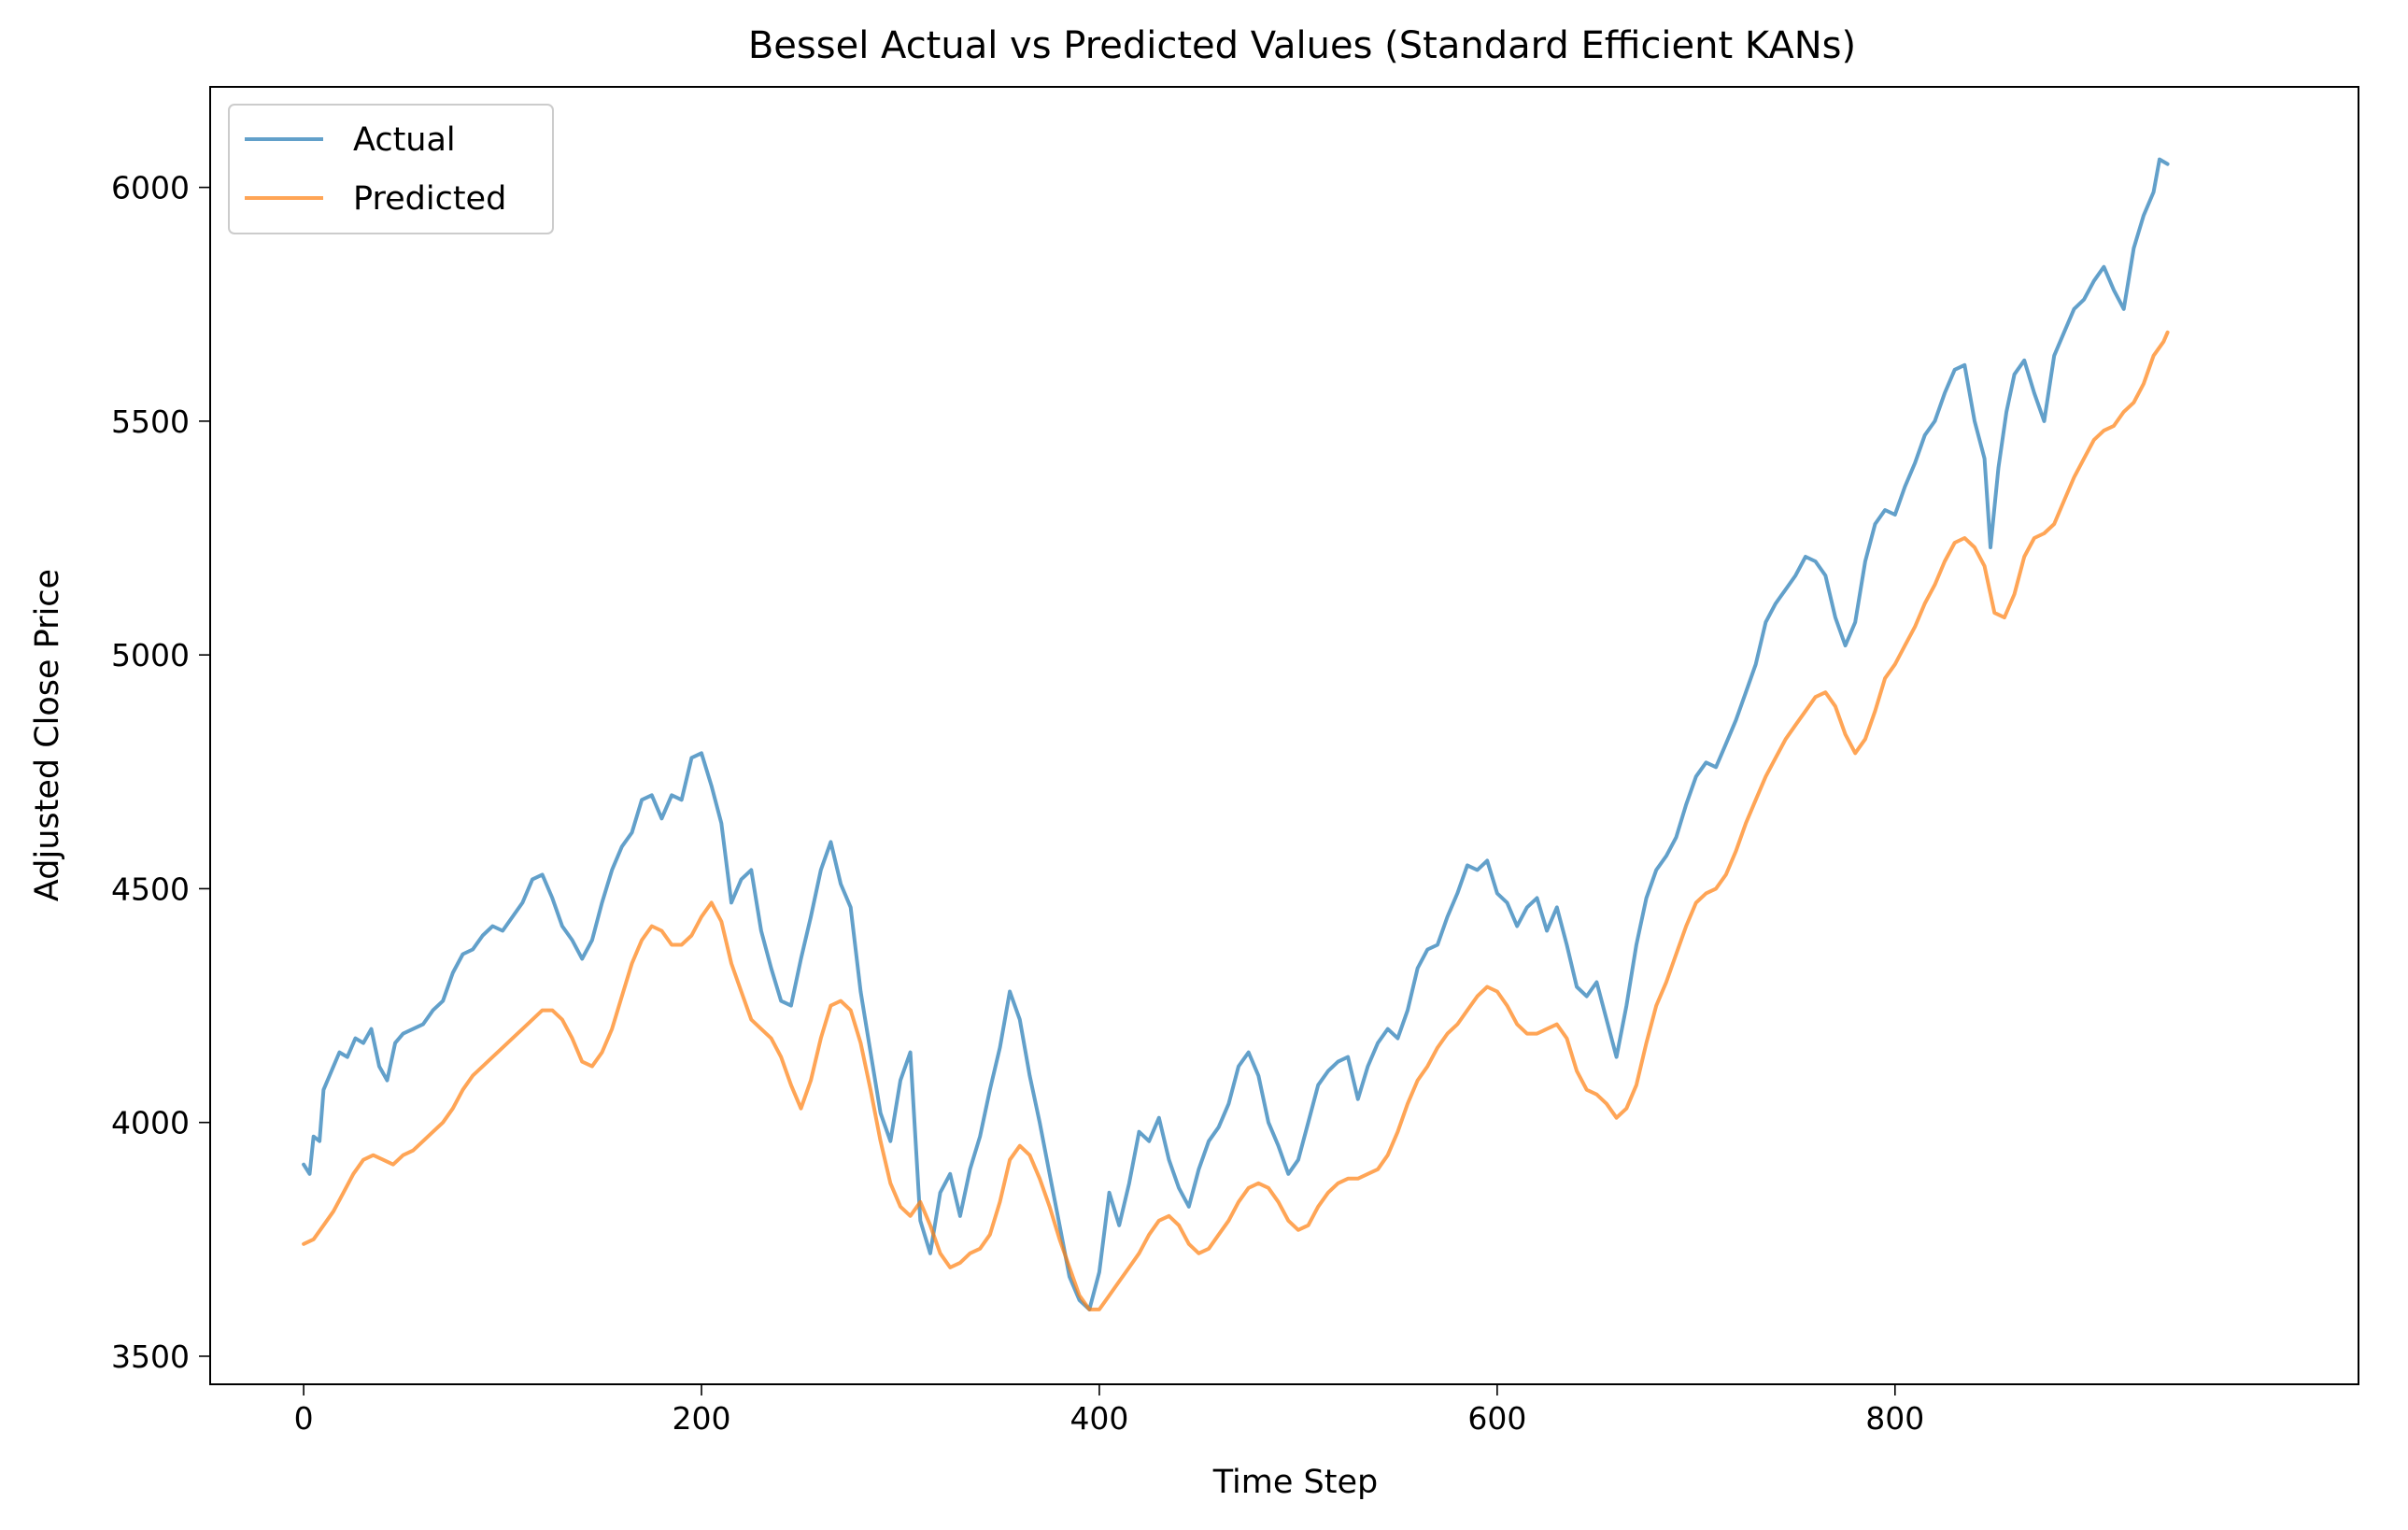 The height and width of the screenshot is (1530, 2408). I want to click on y-tick-label: 5500, so click(150, 422).